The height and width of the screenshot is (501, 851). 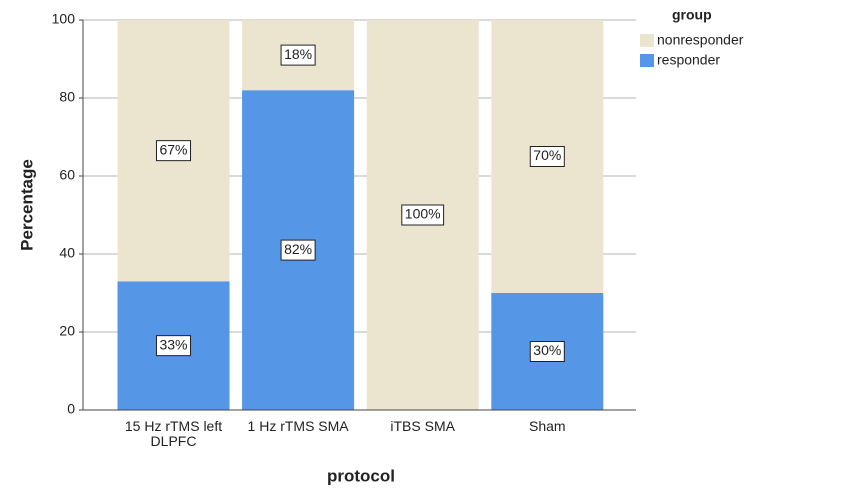 What do you see at coordinates (173, 433) in the screenshot?
I see `x-tick-label: 15 Hz rTMS left DLPFC` at bounding box center [173, 433].